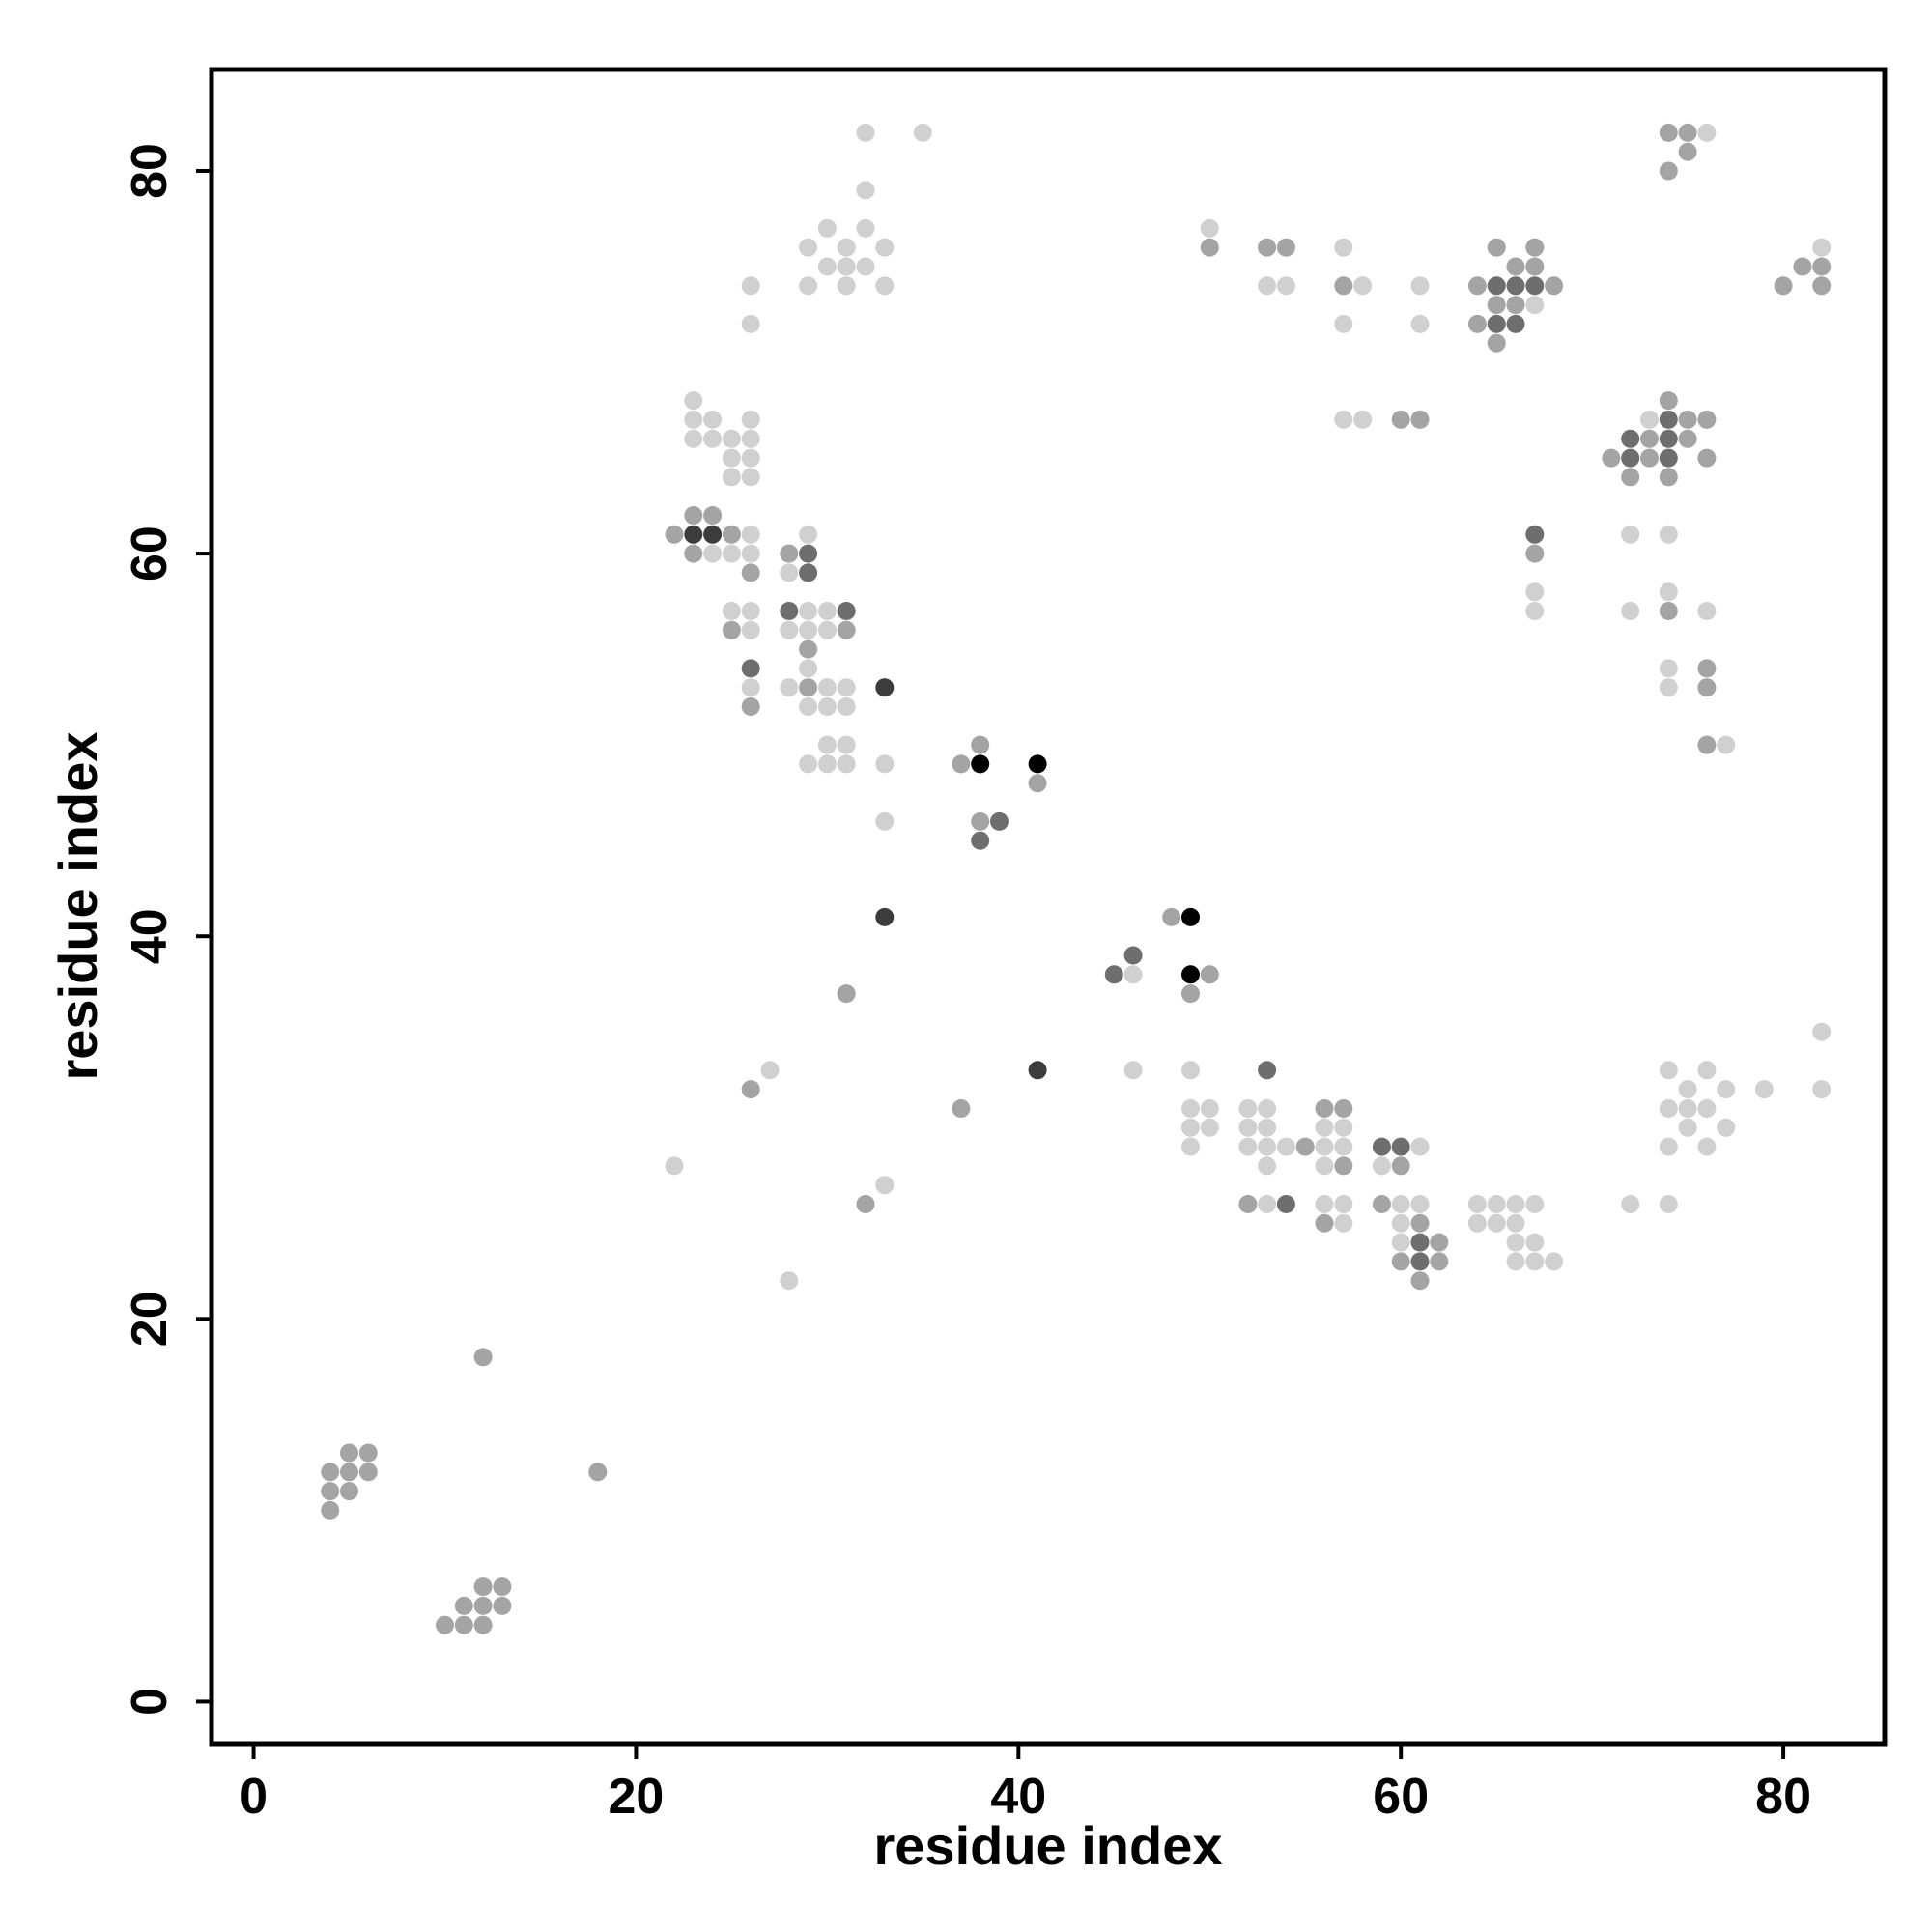 Image resolution: width=1932 pixels, height=1932 pixels. Describe the element at coordinates (637, 1797) in the screenshot. I see `x-tick-label: 20` at that location.